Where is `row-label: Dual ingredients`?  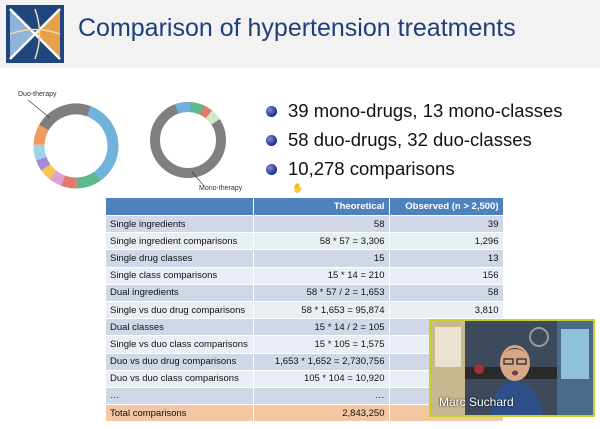 row-label: Dual ingredients is located at coordinates (180, 292).